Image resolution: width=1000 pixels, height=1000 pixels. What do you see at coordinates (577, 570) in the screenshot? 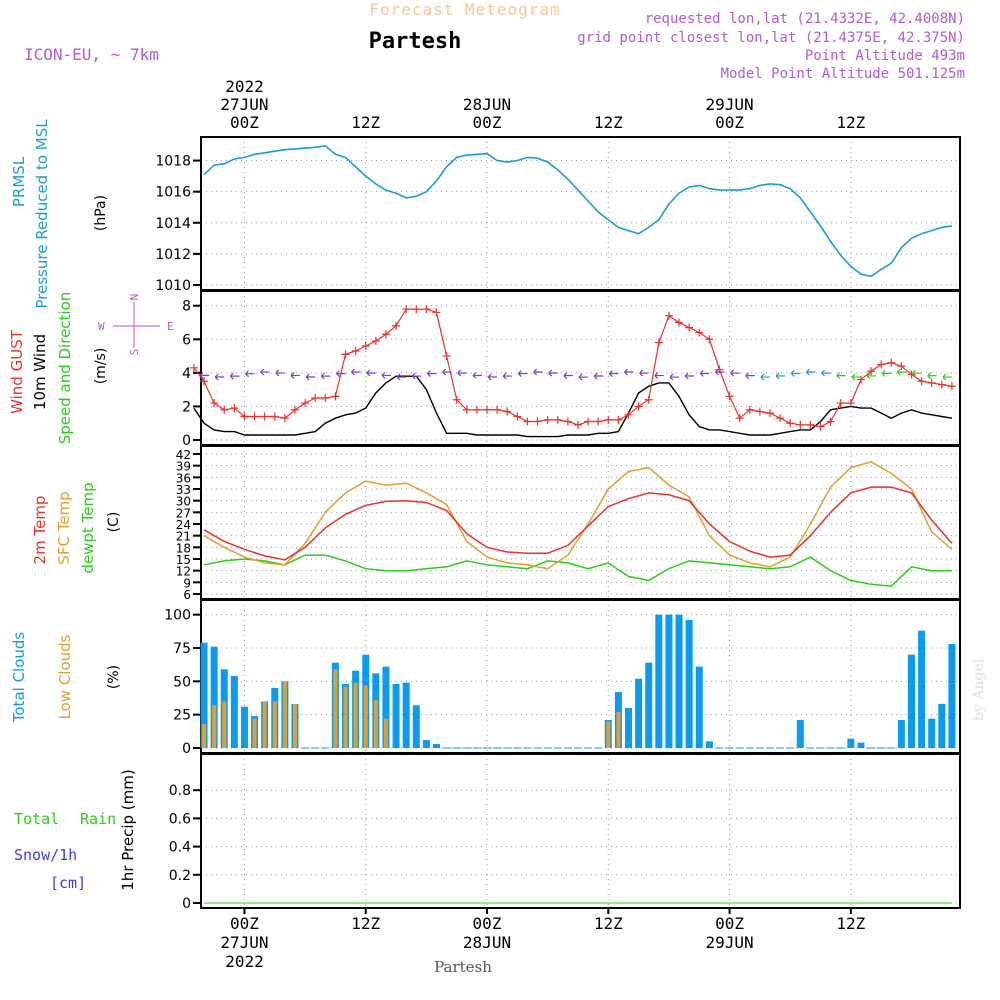
I see `dewpoint-line` at bounding box center [577, 570].